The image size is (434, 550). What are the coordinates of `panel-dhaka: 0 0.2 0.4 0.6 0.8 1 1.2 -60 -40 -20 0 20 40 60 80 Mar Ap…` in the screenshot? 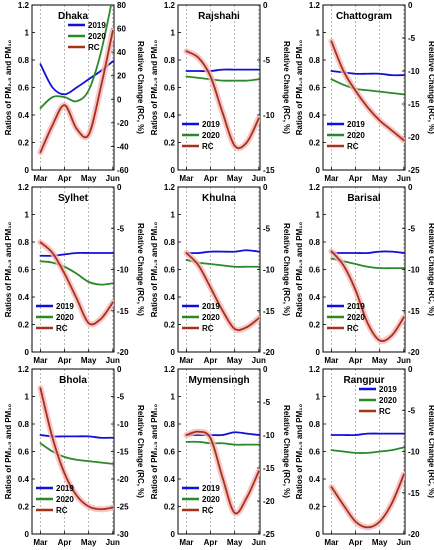 It's located at (74, 92).